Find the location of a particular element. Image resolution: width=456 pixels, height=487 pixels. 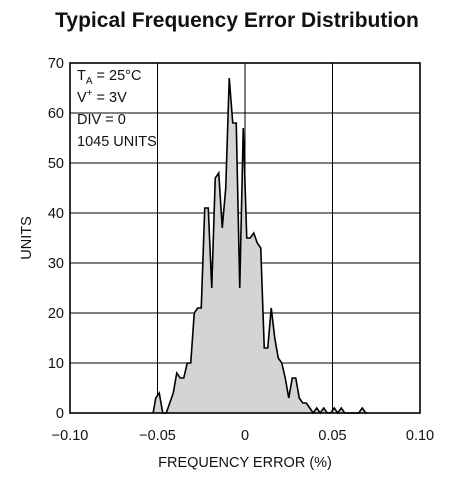

annotation-div: DIV = 0 is located at coordinates (101, 120).